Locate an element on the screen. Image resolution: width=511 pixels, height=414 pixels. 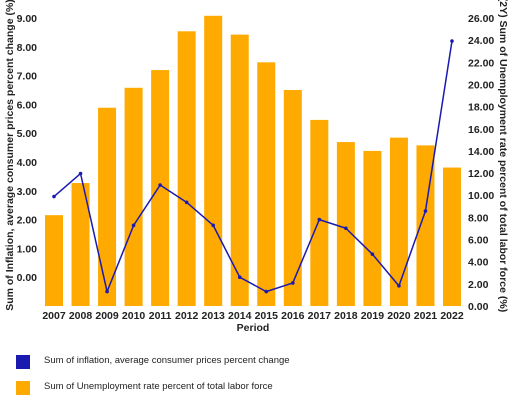
inflation-point-2007 is located at coordinates (54, 196).